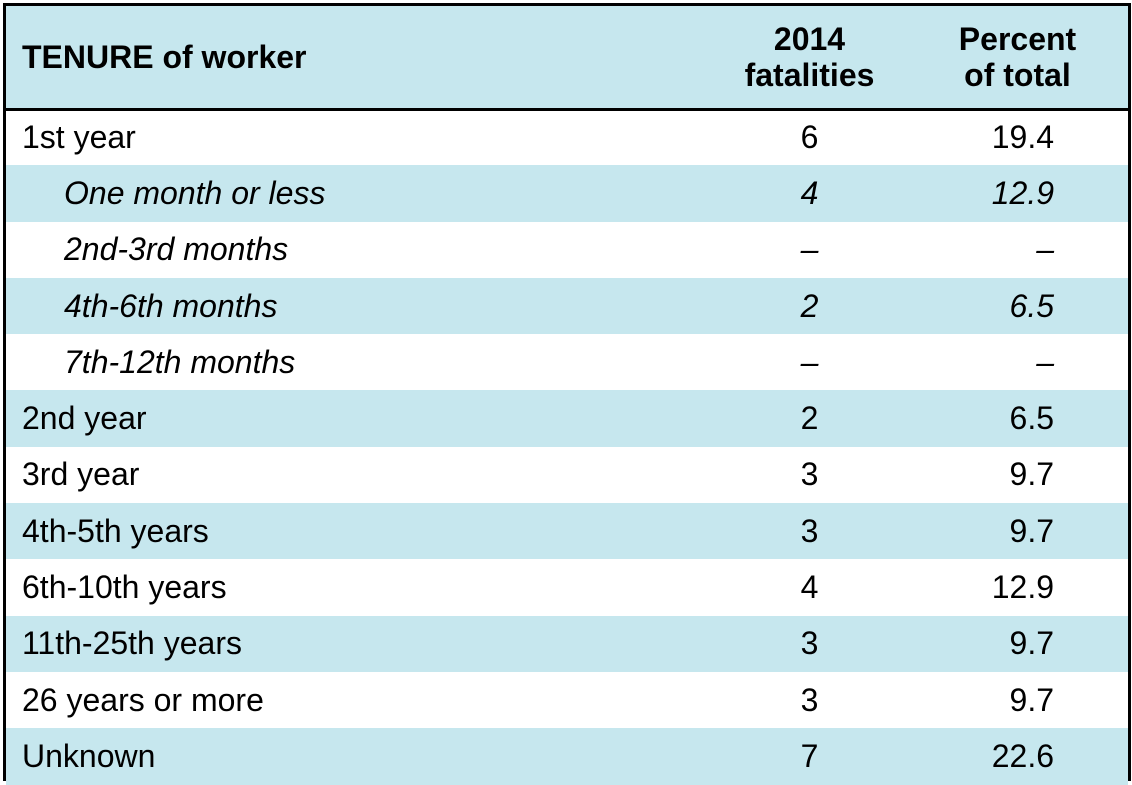 This screenshot has height=785, width=1132. Describe the element at coordinates (567, 137) in the screenshot. I see `table-row: 1st year 6 19.4` at that location.